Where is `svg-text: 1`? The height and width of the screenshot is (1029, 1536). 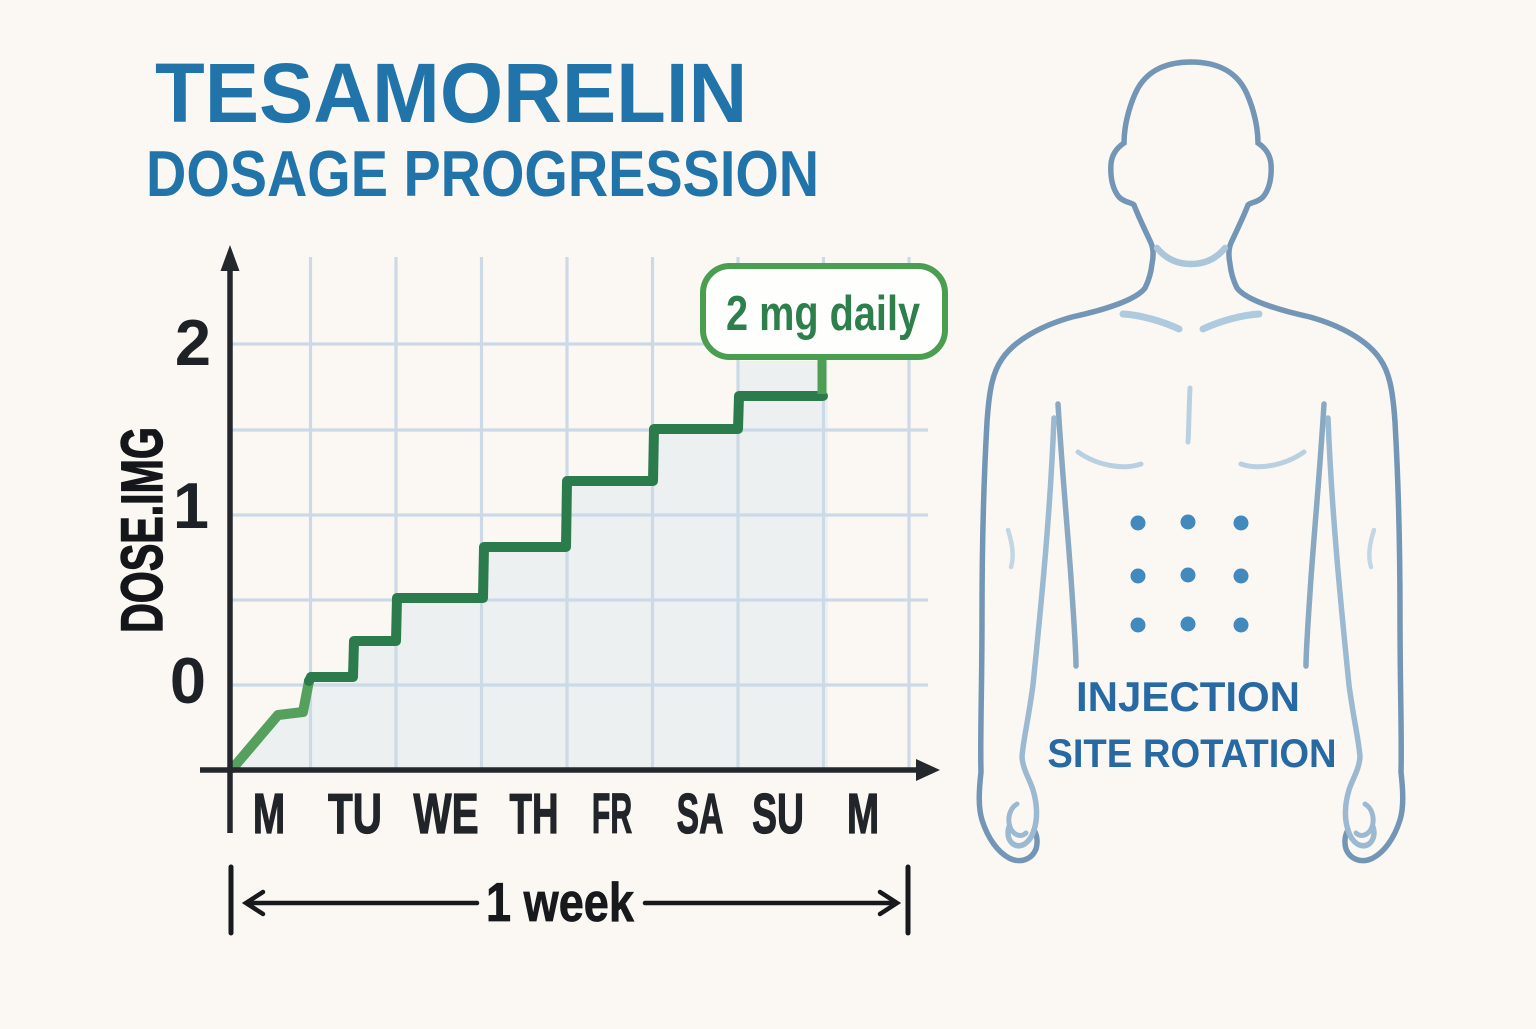 svg-text: 1 is located at coordinates (191, 505).